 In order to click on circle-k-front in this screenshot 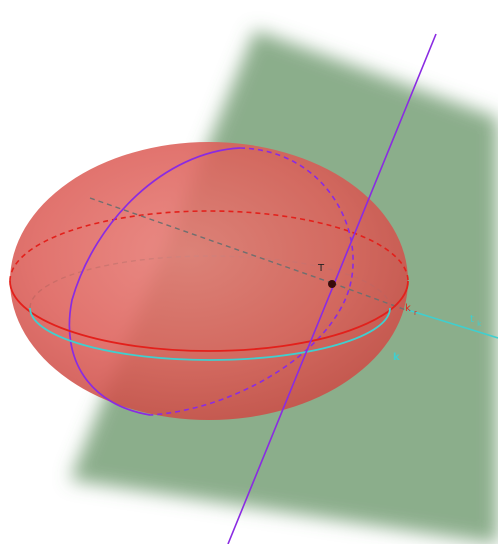, I will do `click(210, 334)`.